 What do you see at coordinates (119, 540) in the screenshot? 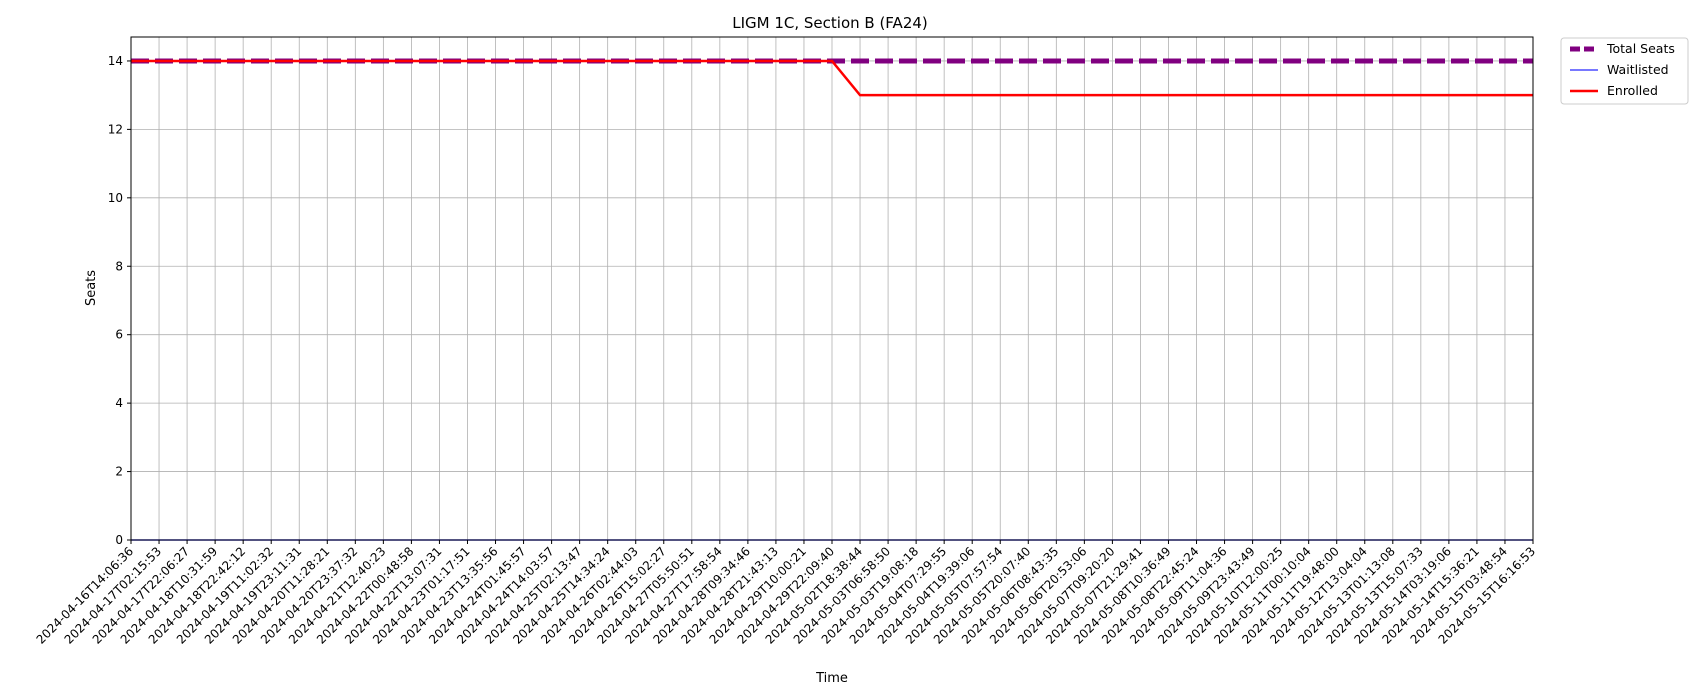
I see `y-tick-label: 0` at bounding box center [119, 540].